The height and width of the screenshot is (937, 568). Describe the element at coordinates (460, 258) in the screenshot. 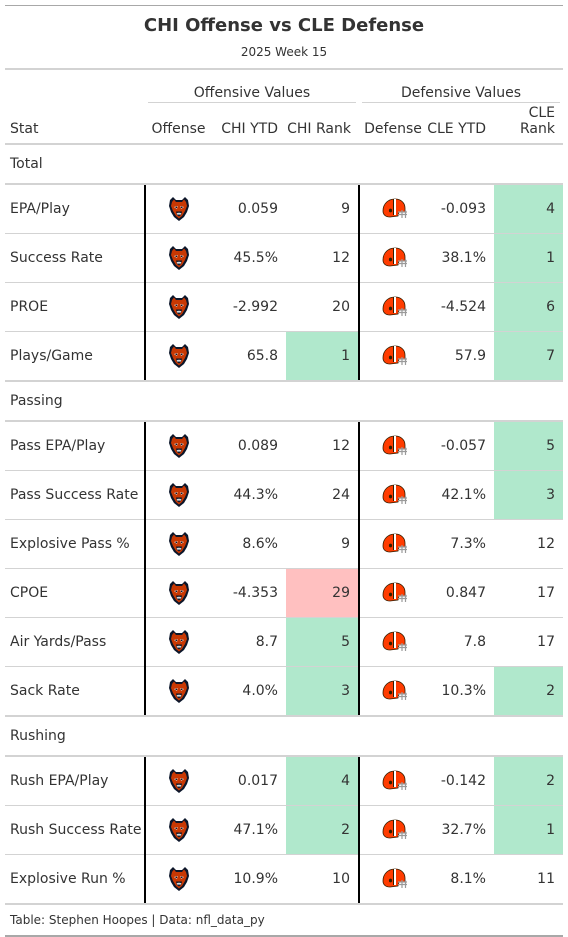

I see `cle-ytd-value: 38.1%` at that location.